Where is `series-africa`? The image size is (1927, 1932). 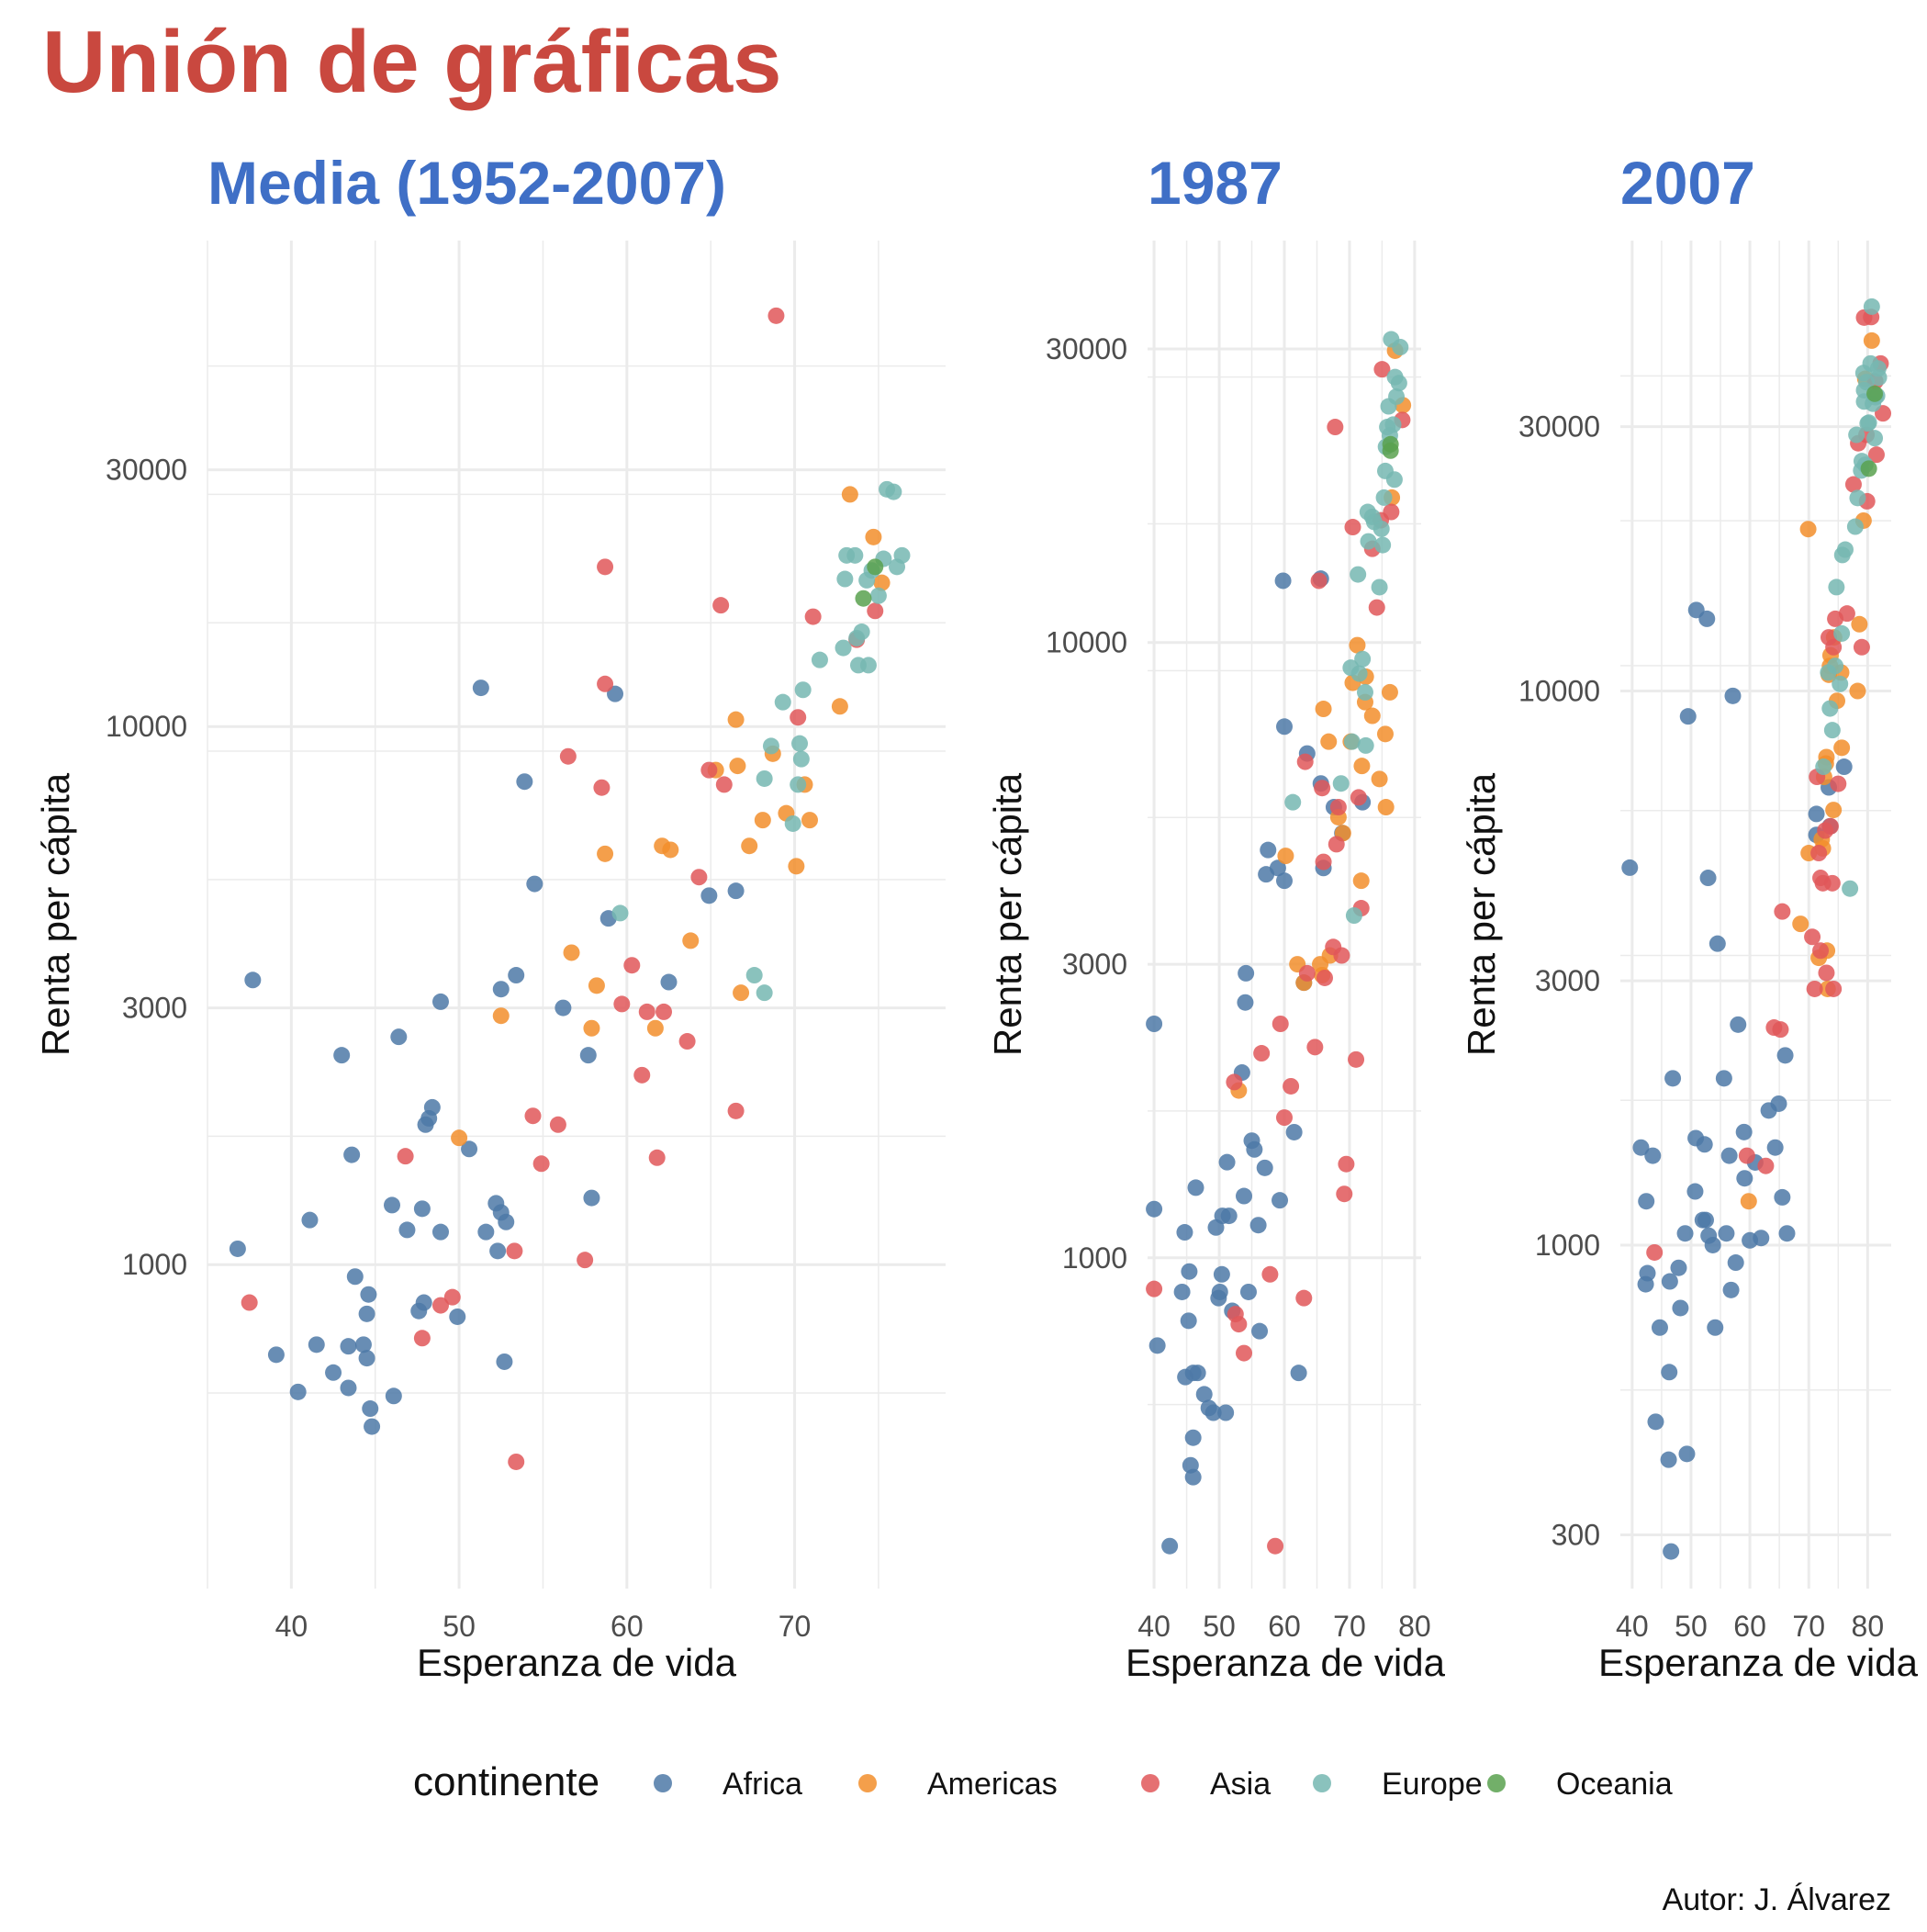 series-africa is located at coordinates (1737, 1080).